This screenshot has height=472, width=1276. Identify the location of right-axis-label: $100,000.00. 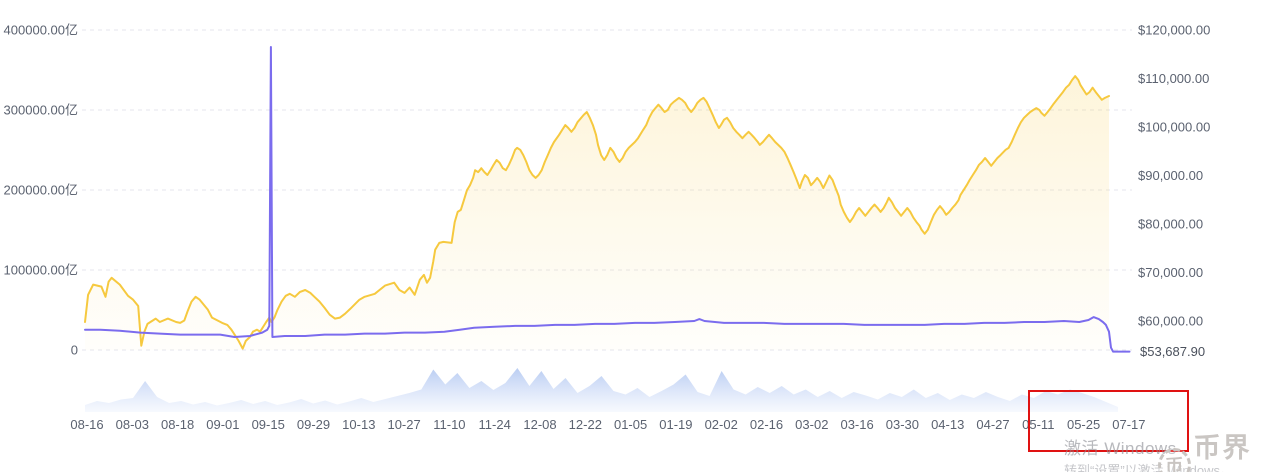
(1174, 127).